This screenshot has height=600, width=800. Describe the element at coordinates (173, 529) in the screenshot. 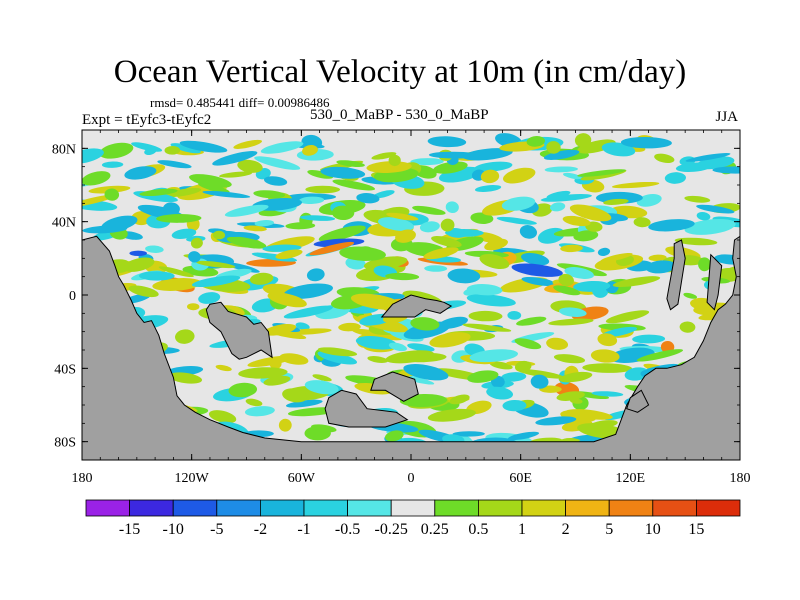

I see `colorbar-label: -10` at that location.